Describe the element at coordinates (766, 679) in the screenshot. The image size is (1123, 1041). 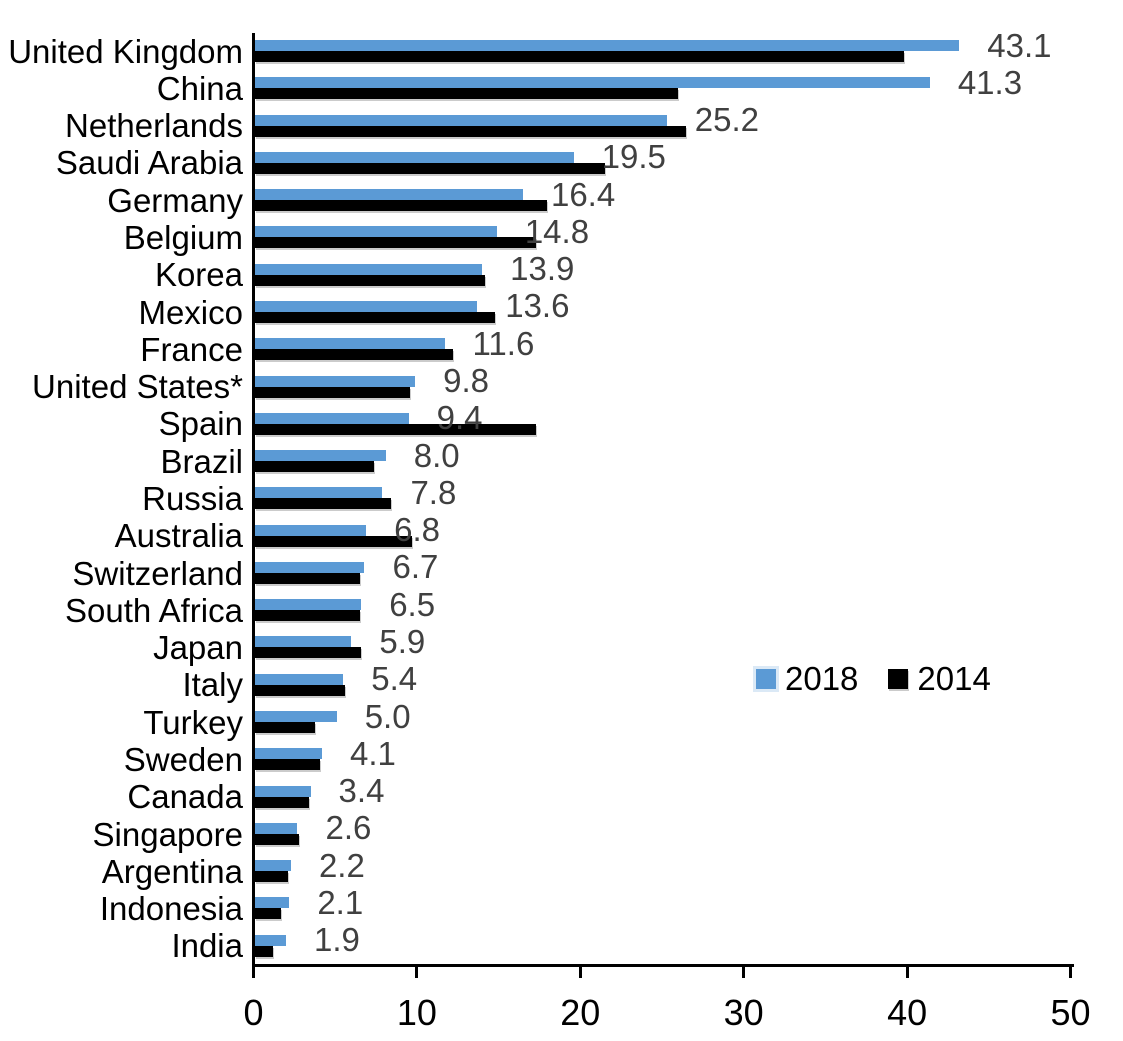
I see `legend-swatch-2018` at that location.